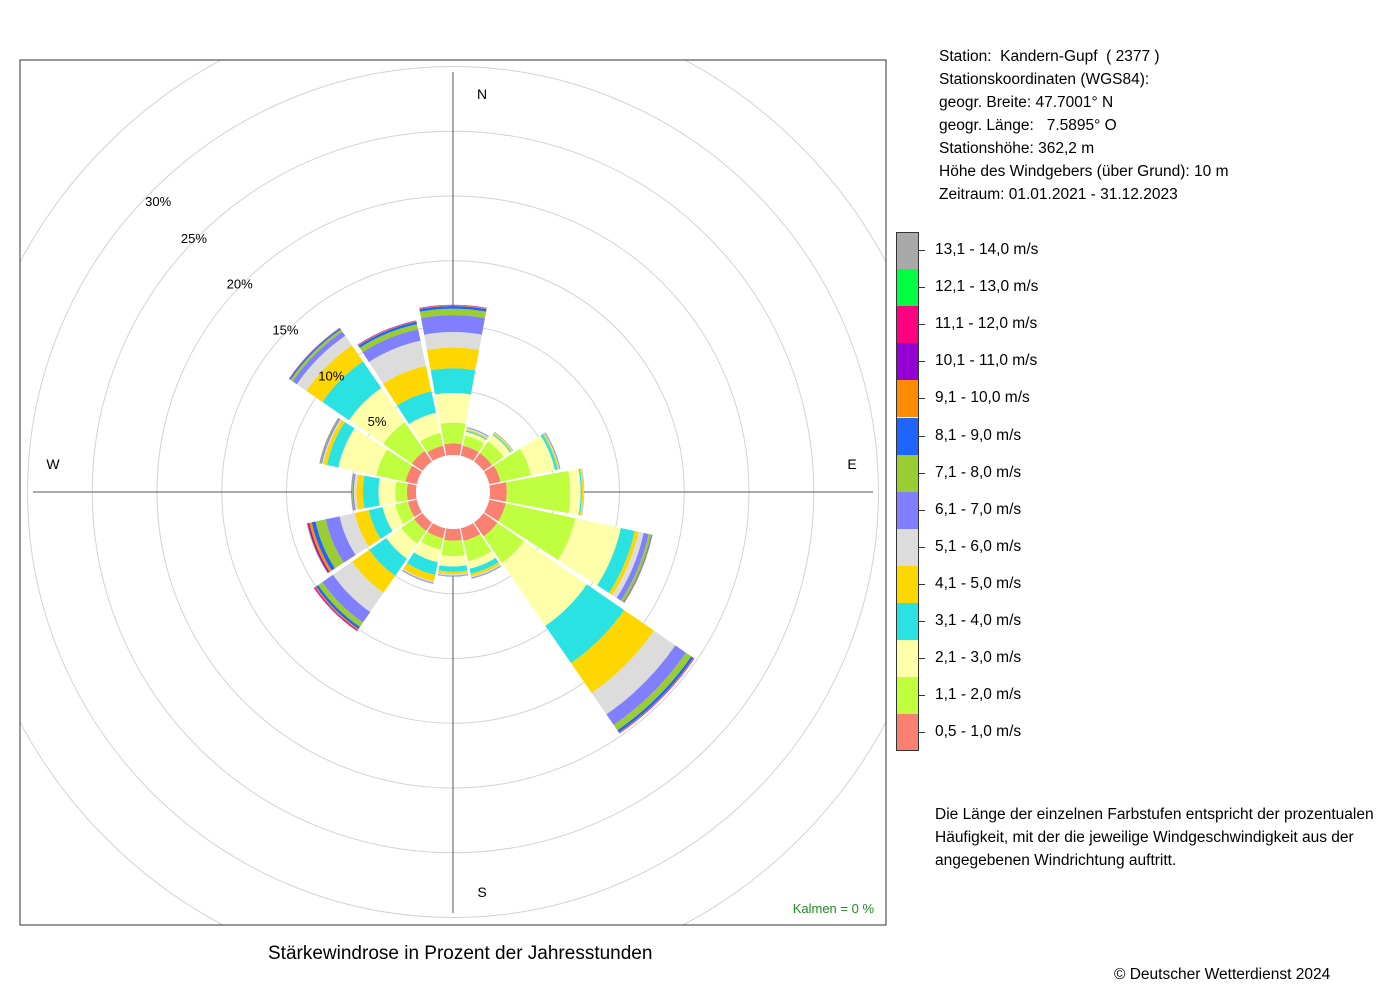 This screenshot has width=1400, height=1000. I want to click on sector-nnw, so click(401, 390).